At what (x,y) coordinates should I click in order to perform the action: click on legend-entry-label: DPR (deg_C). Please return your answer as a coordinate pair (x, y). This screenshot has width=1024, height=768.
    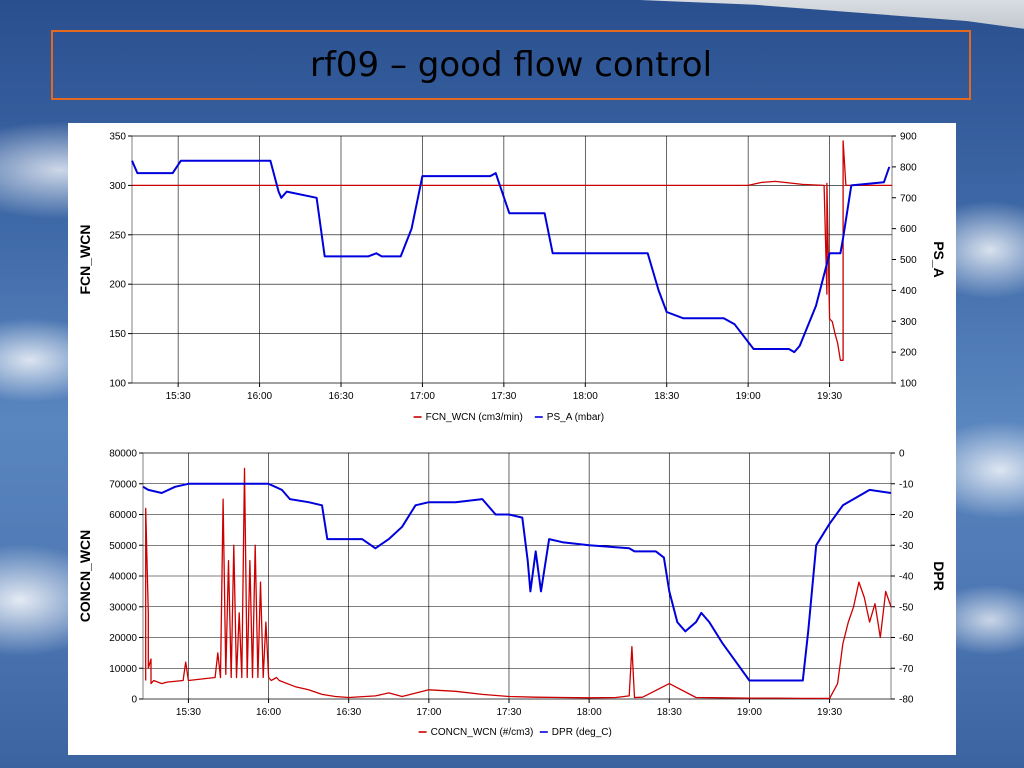
    Looking at the image, I should click on (582, 732).